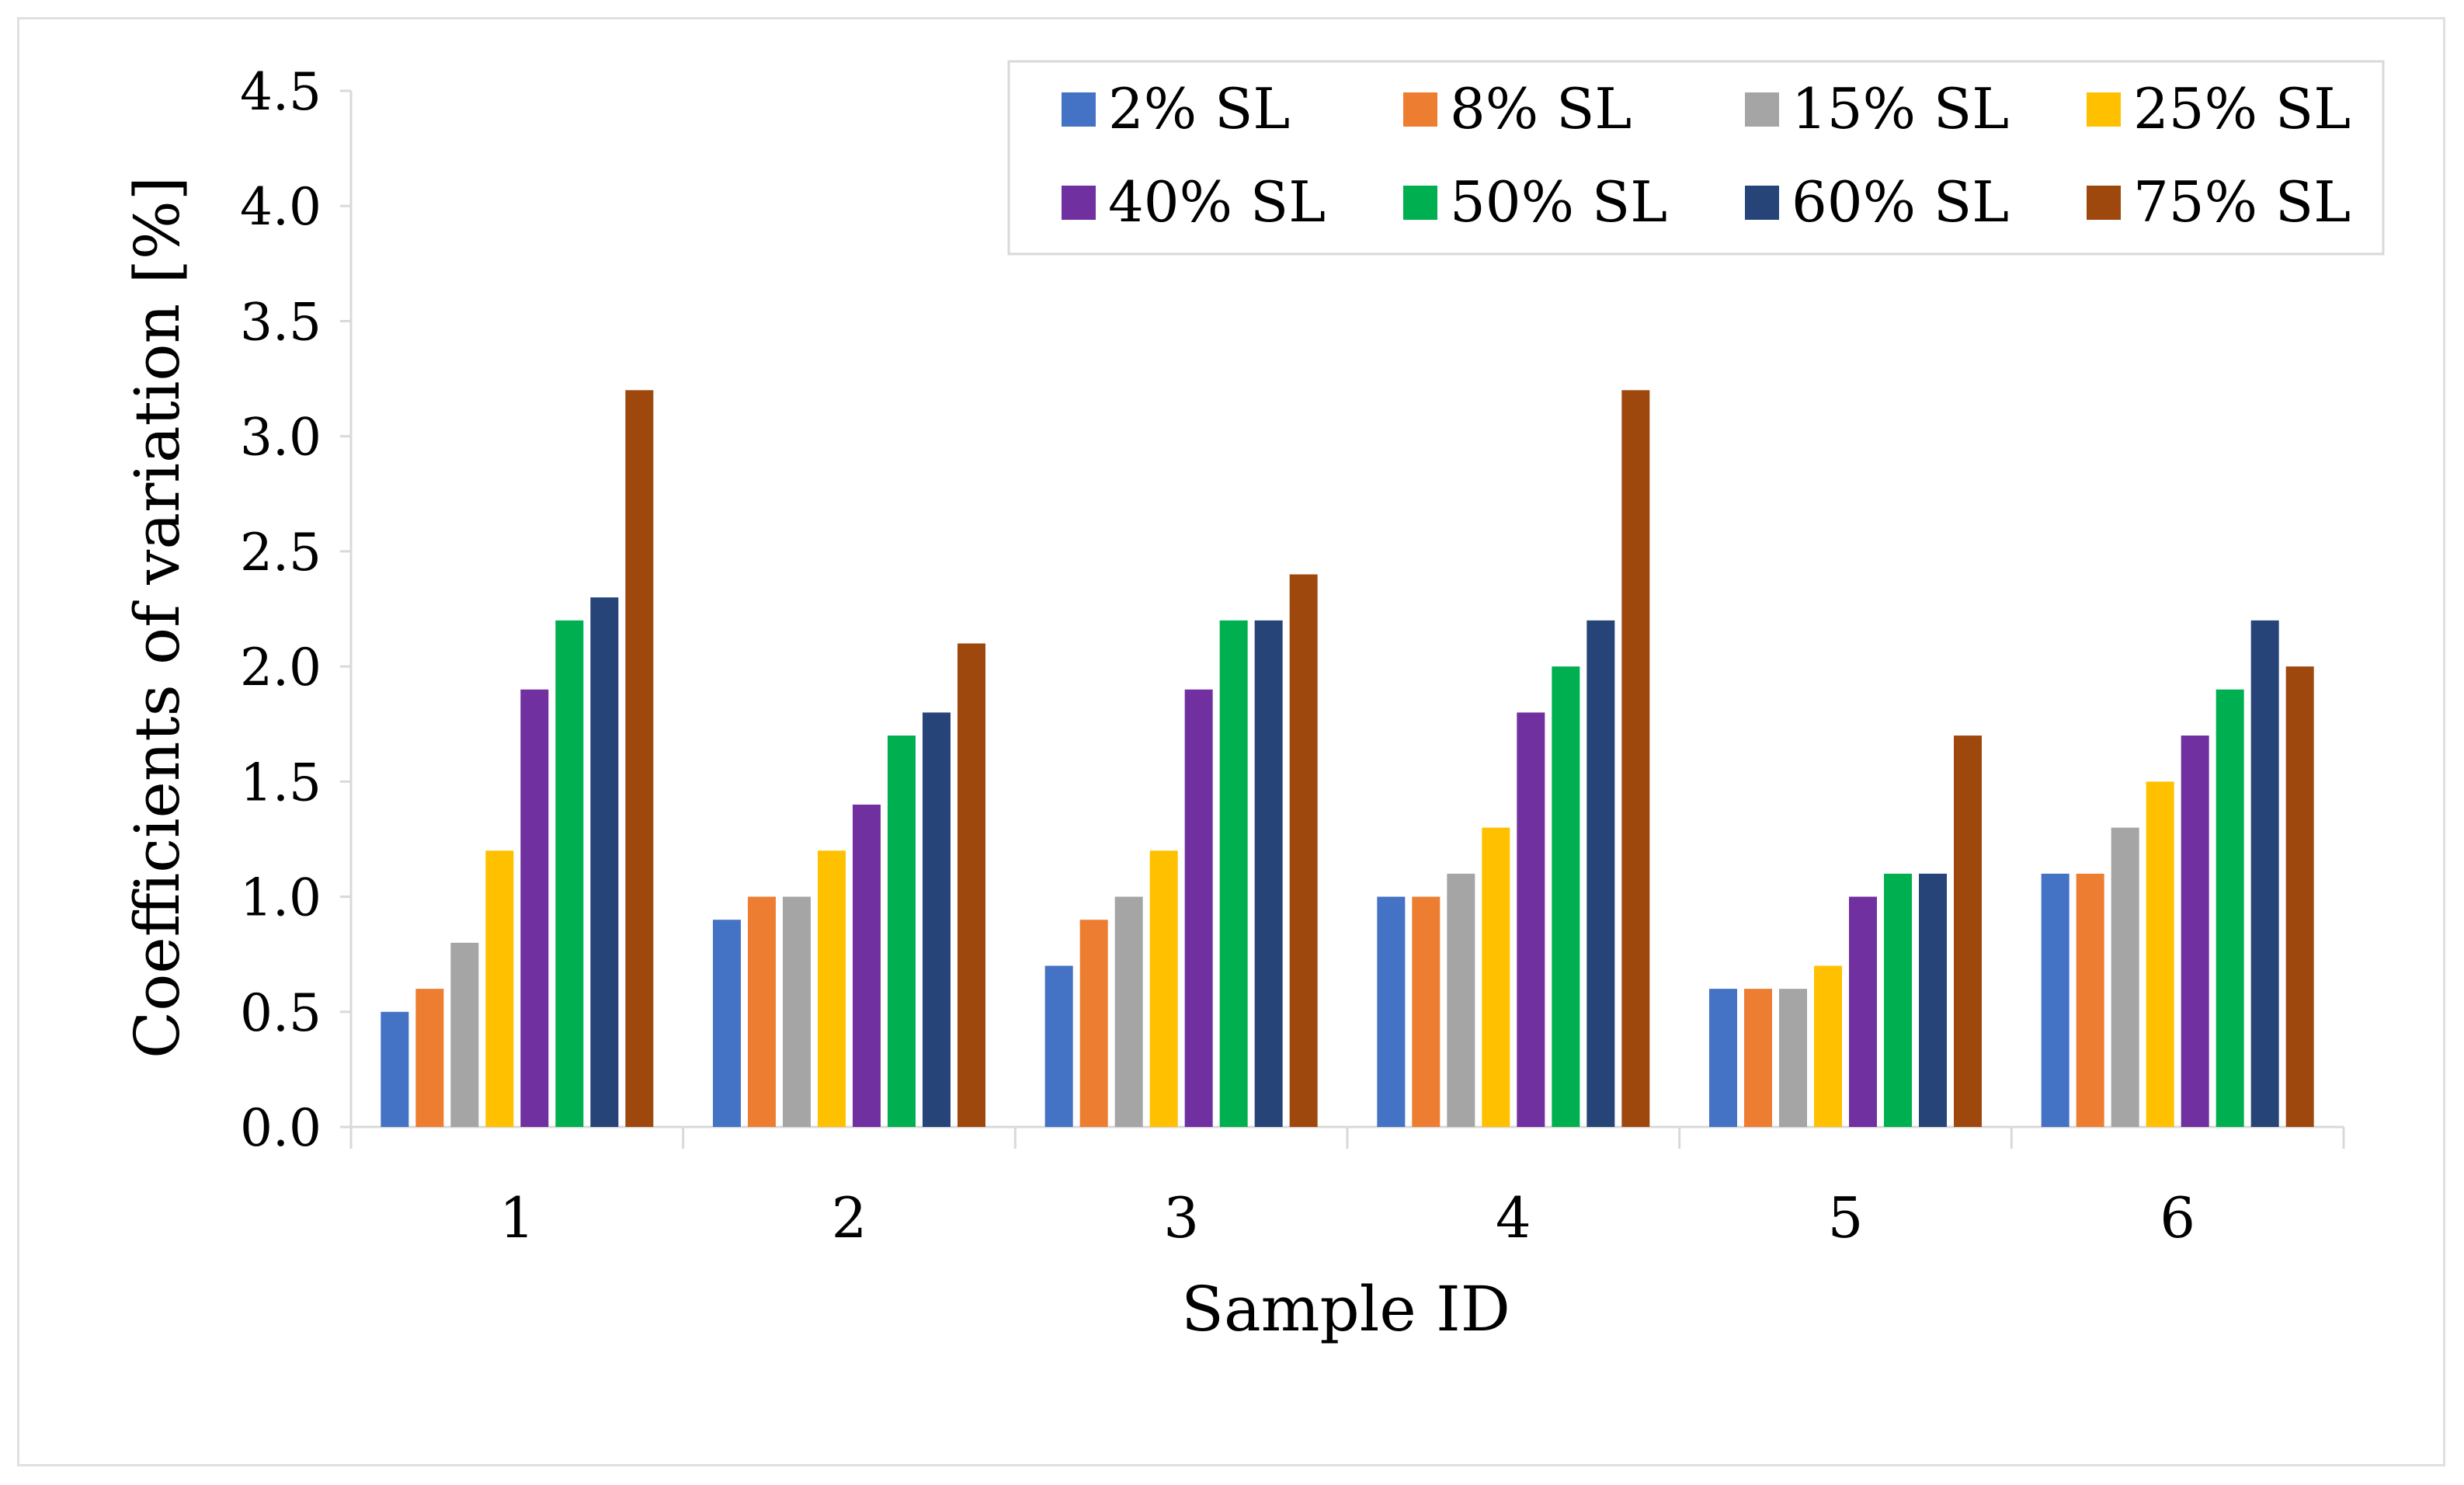 This screenshot has height=1485, width=2464. I want to click on x-tick-label: 4, so click(1514, 1218).